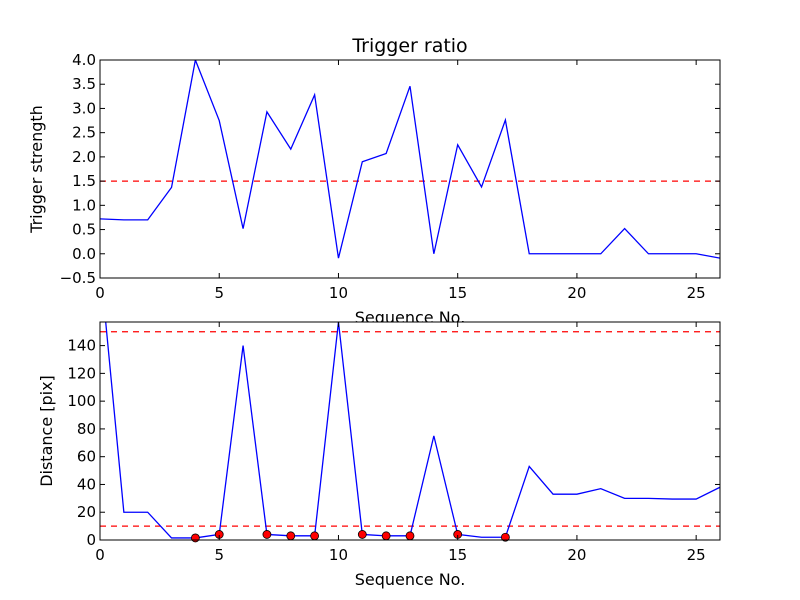  Describe the element at coordinates (84, 133) in the screenshot. I see `top-y-tick-label: 2.5` at that location.